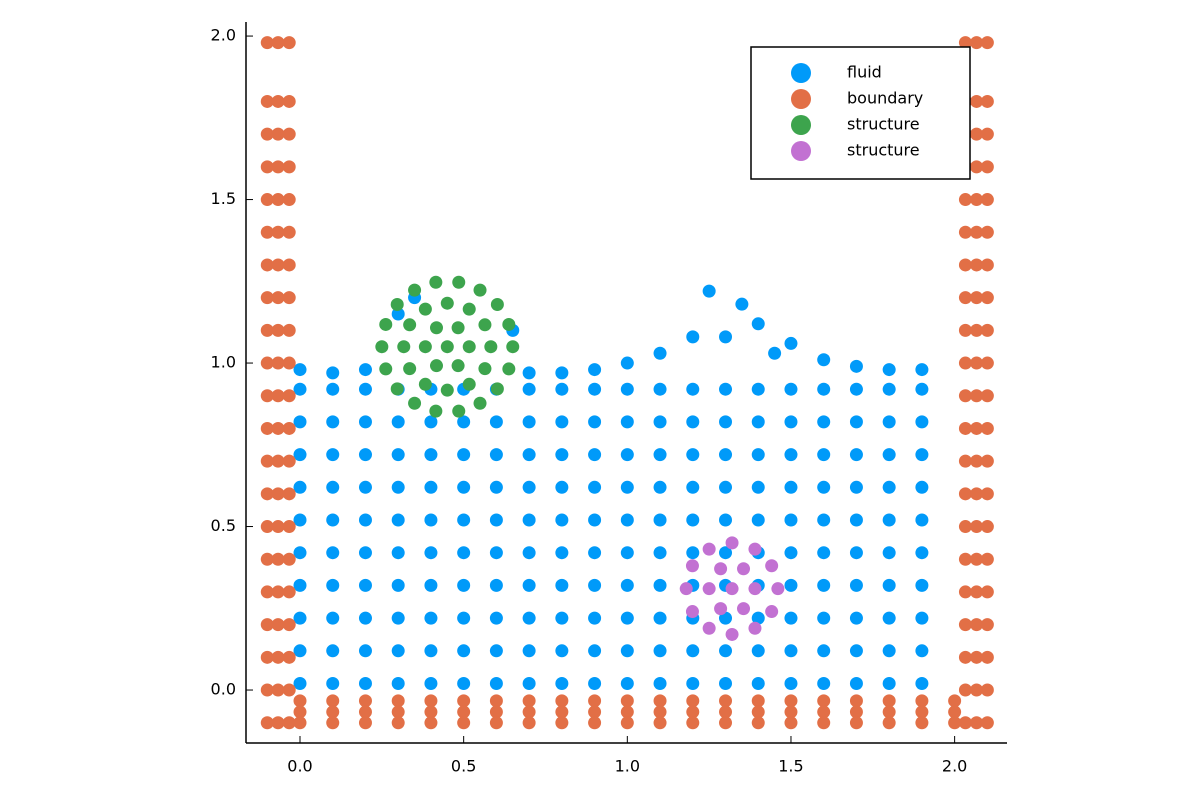  What do you see at coordinates (223, 689) in the screenshot?
I see `y-tick-label: 0.0` at bounding box center [223, 689].